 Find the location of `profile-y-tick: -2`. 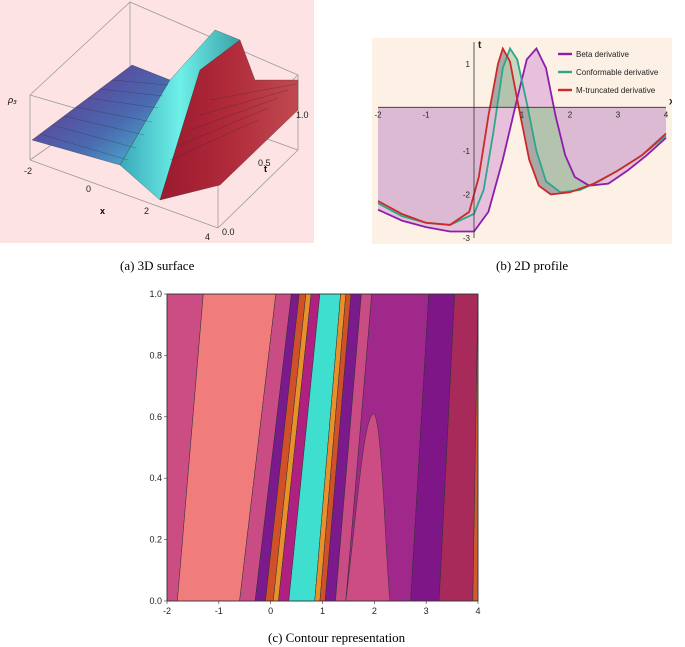

profile-y-tick: -2 is located at coordinates (467, 194).